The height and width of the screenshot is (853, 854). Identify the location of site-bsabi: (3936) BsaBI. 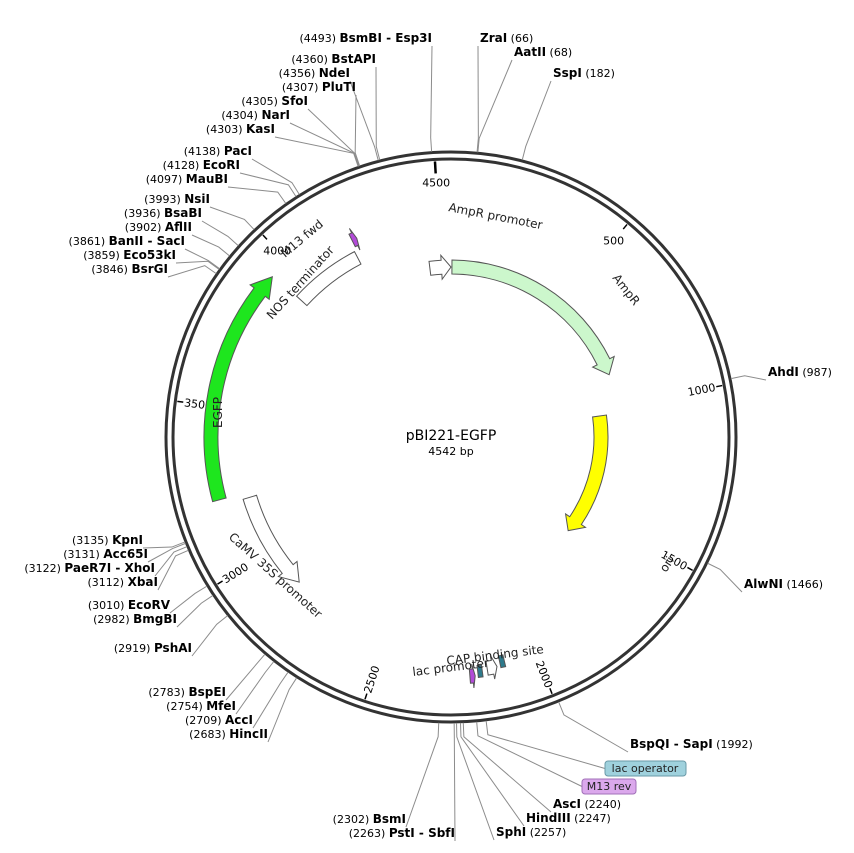
(163, 213).